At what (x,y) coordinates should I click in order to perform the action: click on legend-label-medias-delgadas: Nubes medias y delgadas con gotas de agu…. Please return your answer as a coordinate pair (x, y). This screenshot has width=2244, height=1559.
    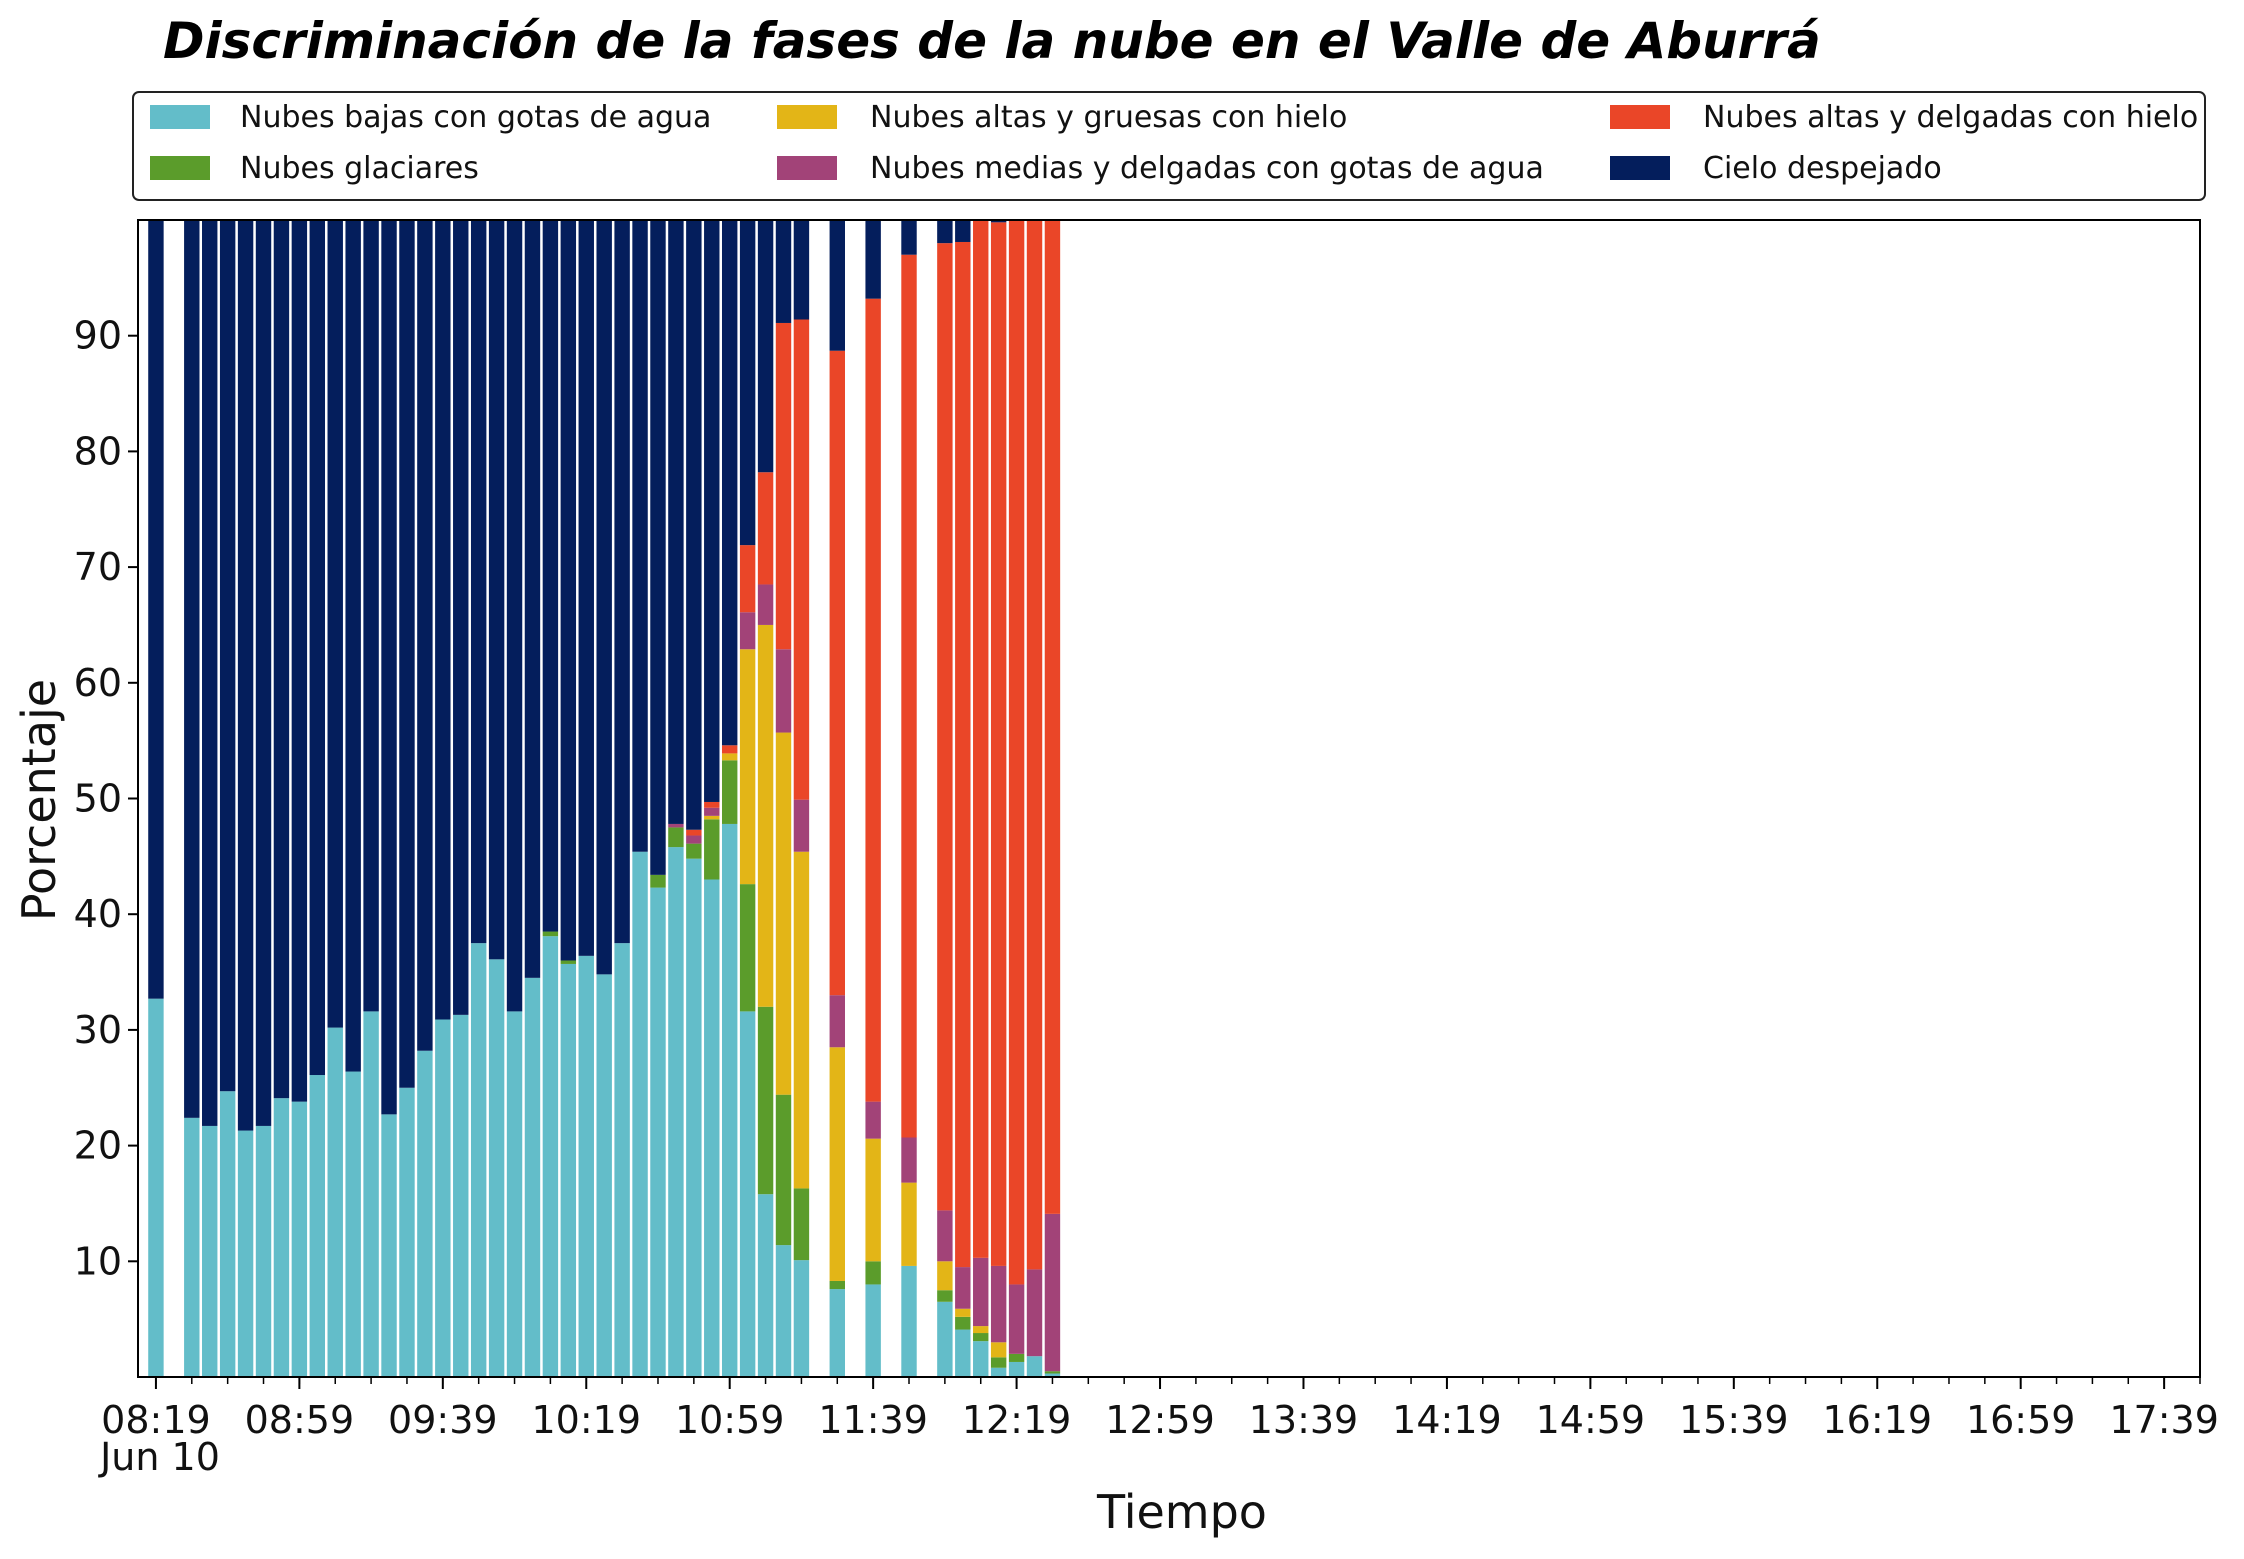
    Looking at the image, I should click on (1207, 168).